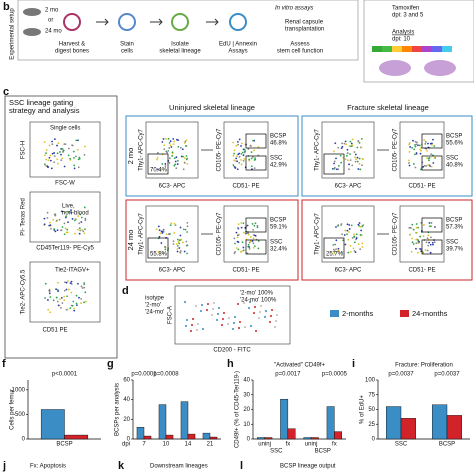  What do you see at coordinates (323, 452) in the screenshot?
I see `group-label: BCSP` at bounding box center [323, 452].